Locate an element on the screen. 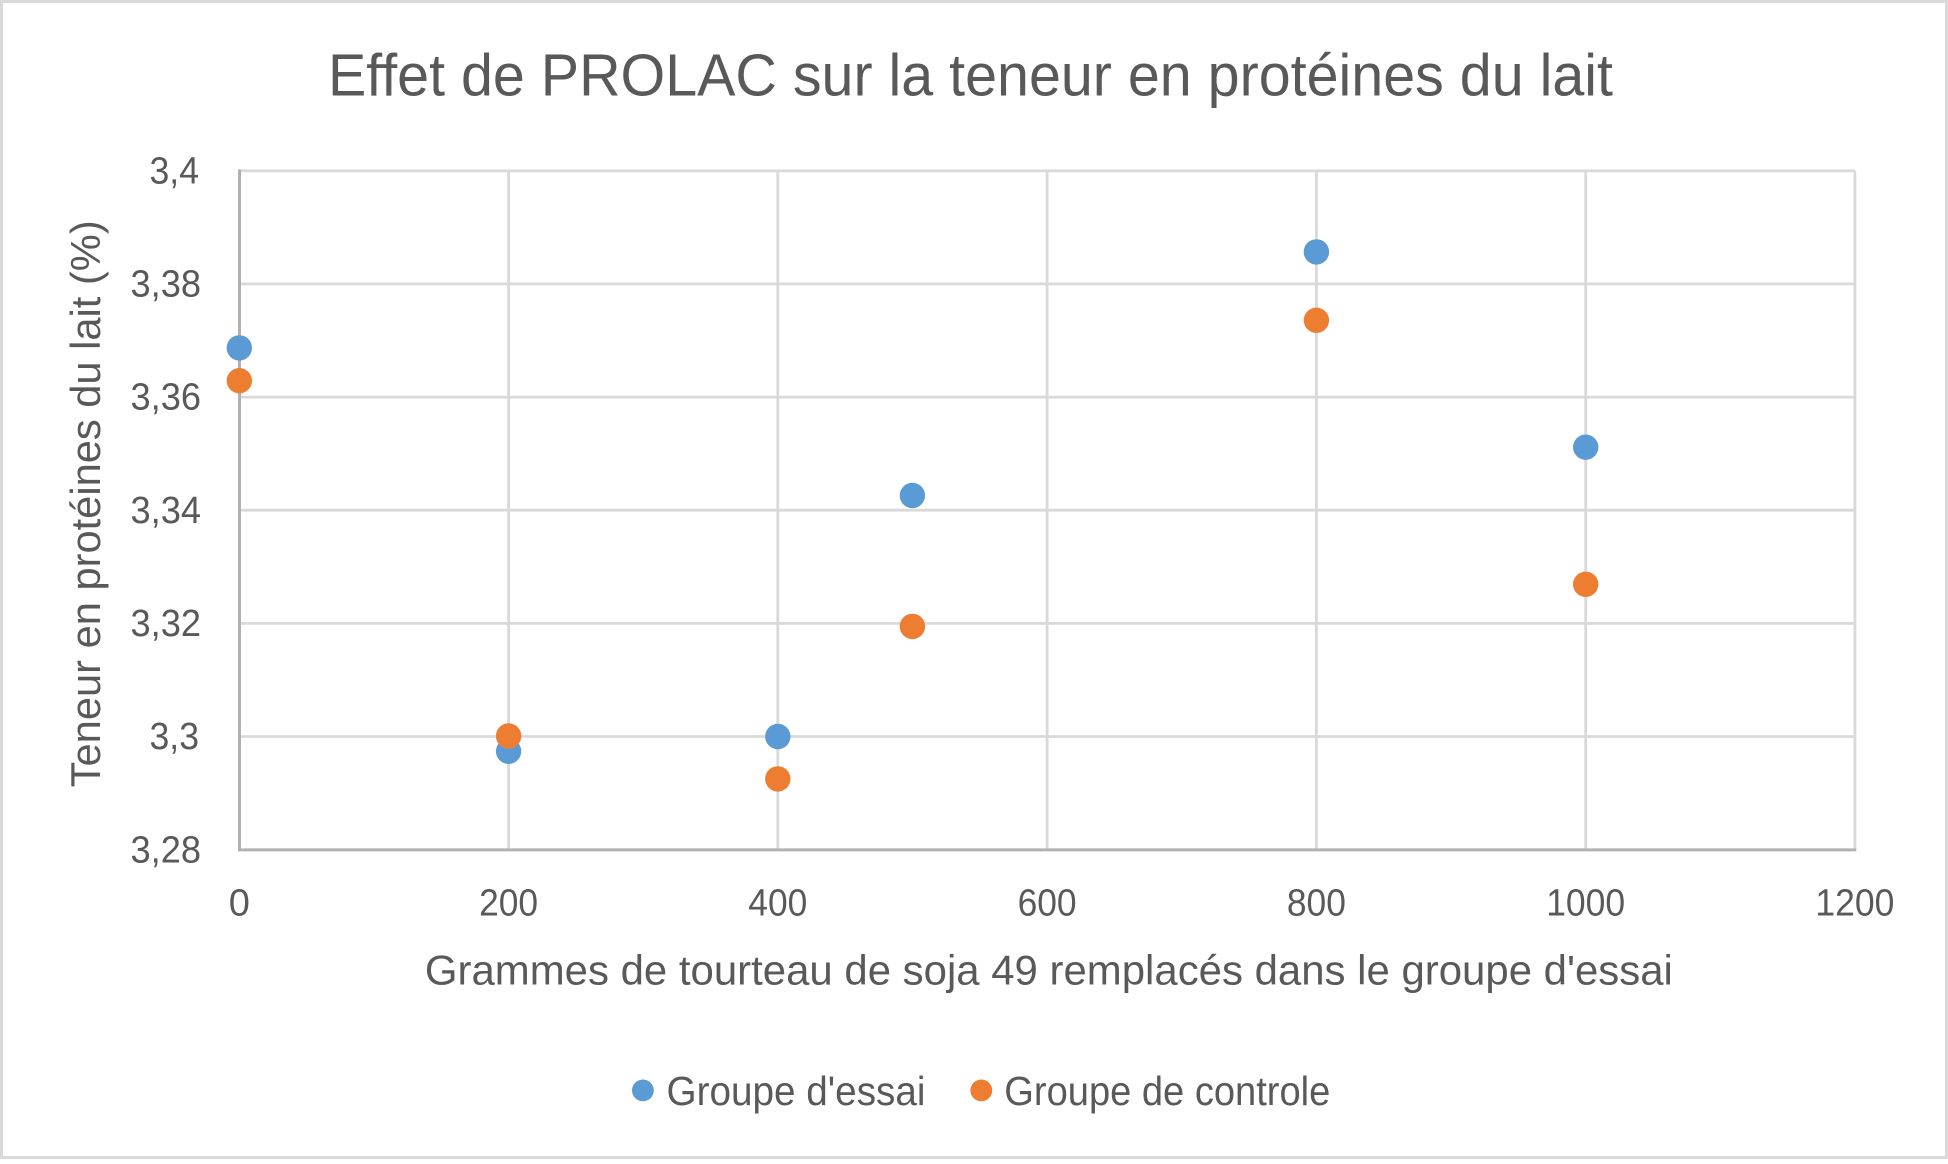 This screenshot has height=1164, width=1948. svg-text: 600 is located at coordinates (1047, 903).